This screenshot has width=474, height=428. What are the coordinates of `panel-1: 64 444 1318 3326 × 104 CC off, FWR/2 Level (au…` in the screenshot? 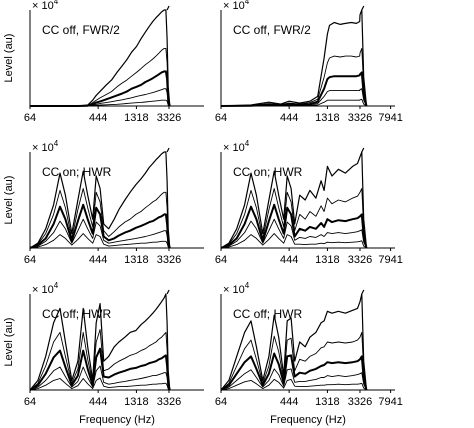 It's located at (103, 62).